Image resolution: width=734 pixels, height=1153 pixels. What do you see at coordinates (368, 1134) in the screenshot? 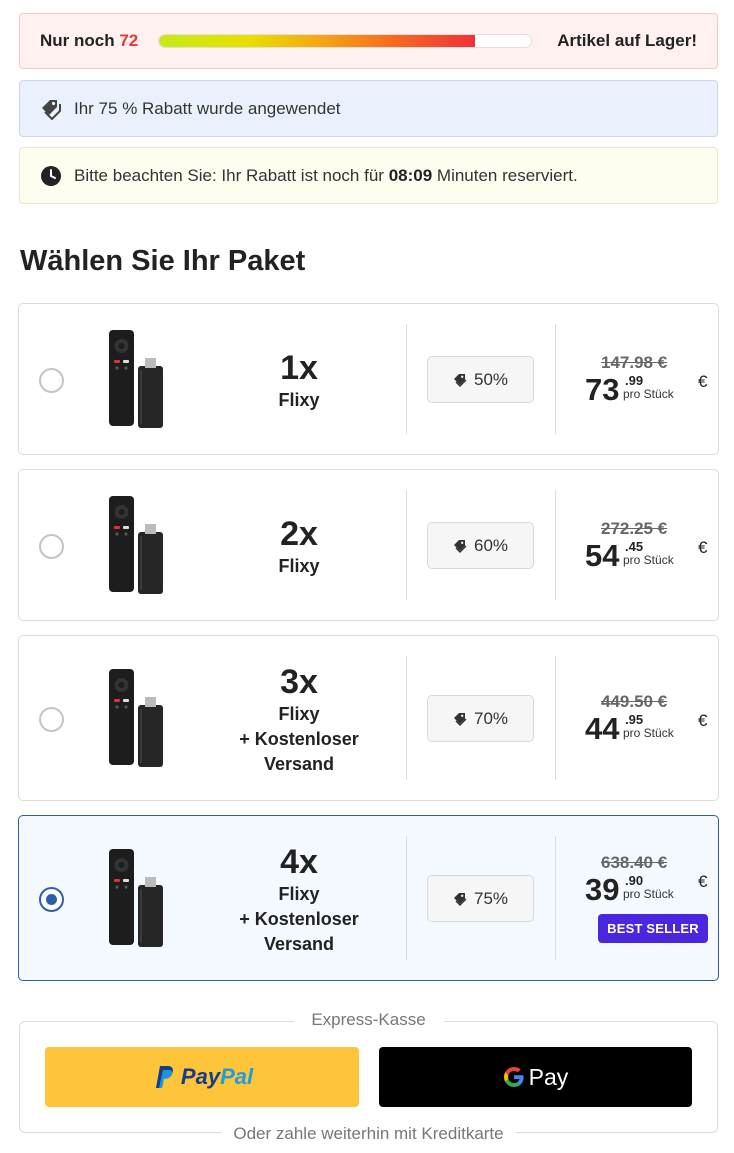
I see `express-footer: Oder zahle weiterhin mit Kreditkarte` at bounding box center [368, 1134].